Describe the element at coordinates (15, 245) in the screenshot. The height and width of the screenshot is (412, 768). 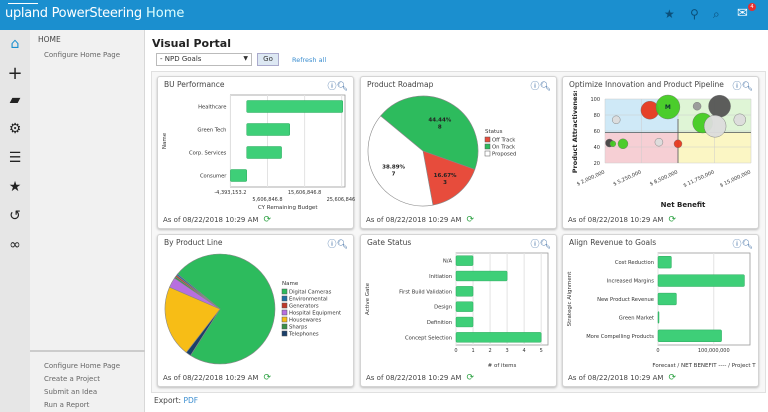
I see `link-icon: ∞` at that location.